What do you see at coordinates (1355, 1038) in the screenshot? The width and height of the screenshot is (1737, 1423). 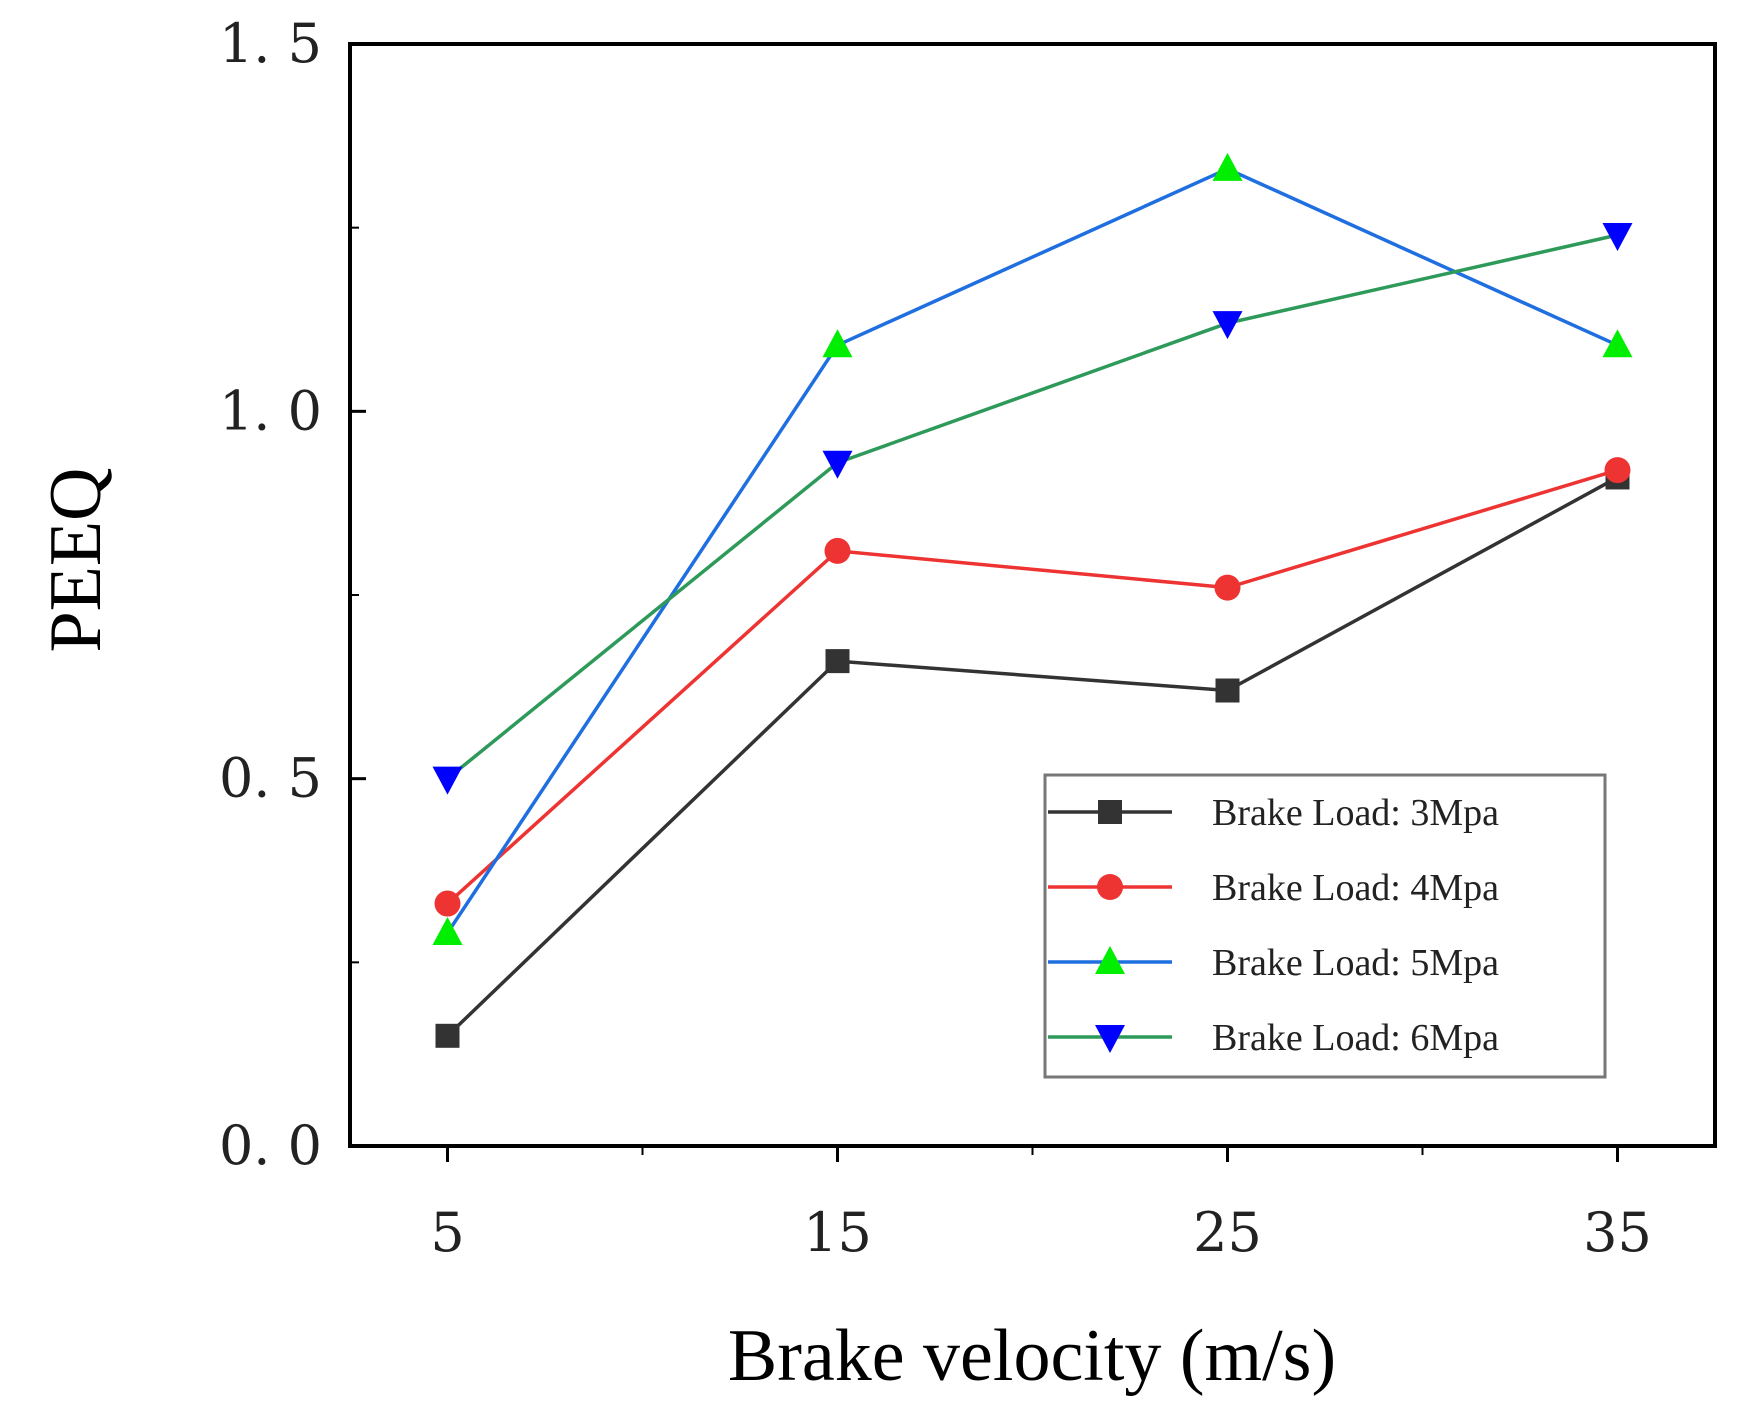 I see `legend-label: Brake Load: 6Mpa` at bounding box center [1355, 1038].